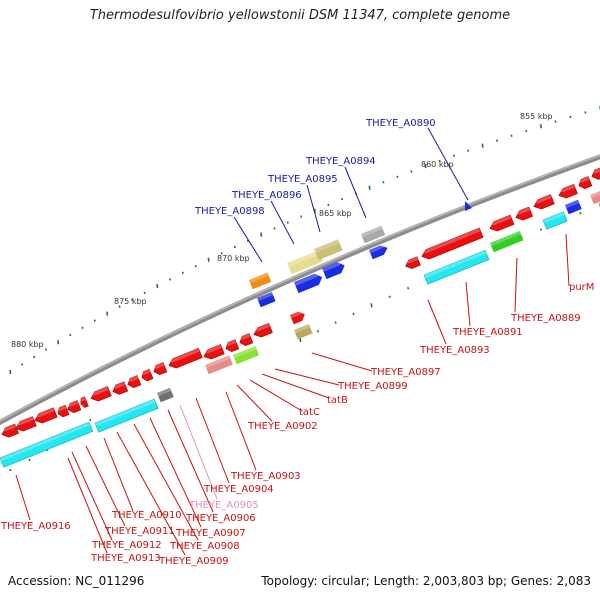 The height and width of the screenshot is (600, 600). What do you see at coordinates (266, 300) in the screenshot?
I see `gene-block-blue` at bounding box center [266, 300].